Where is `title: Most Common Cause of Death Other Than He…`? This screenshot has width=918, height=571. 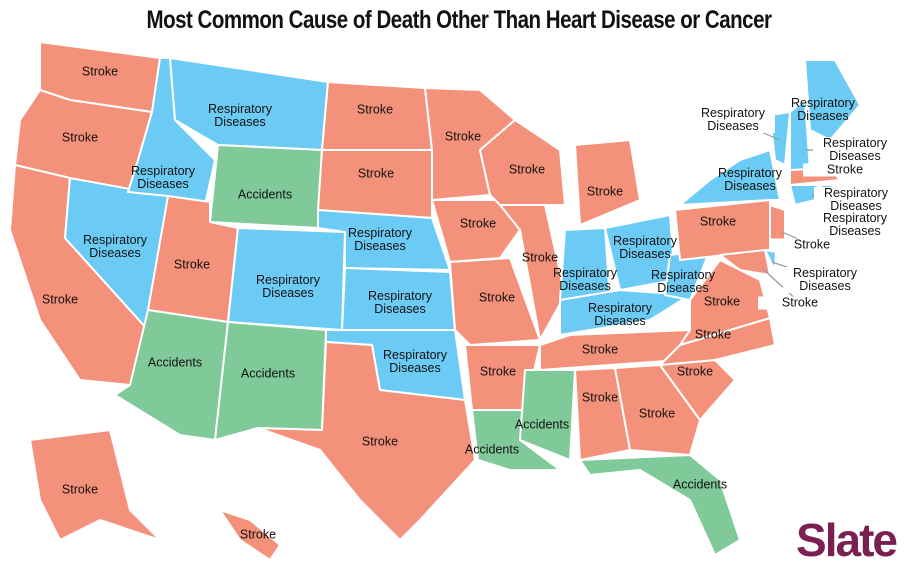 title: Most Common Cause of Death Other Than He… is located at coordinates (459, 20).